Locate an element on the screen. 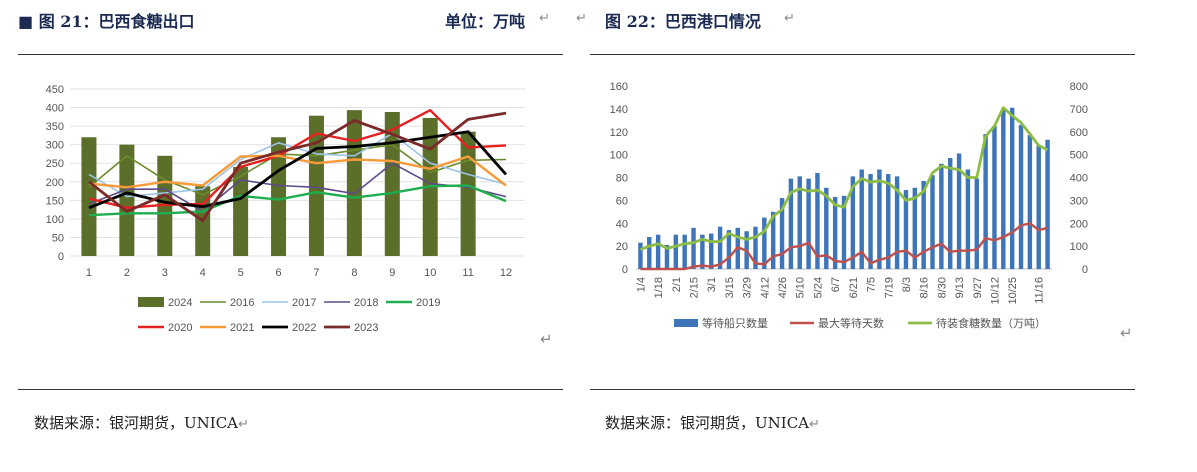  series-line-max-wait-days is located at coordinates (844, 246).